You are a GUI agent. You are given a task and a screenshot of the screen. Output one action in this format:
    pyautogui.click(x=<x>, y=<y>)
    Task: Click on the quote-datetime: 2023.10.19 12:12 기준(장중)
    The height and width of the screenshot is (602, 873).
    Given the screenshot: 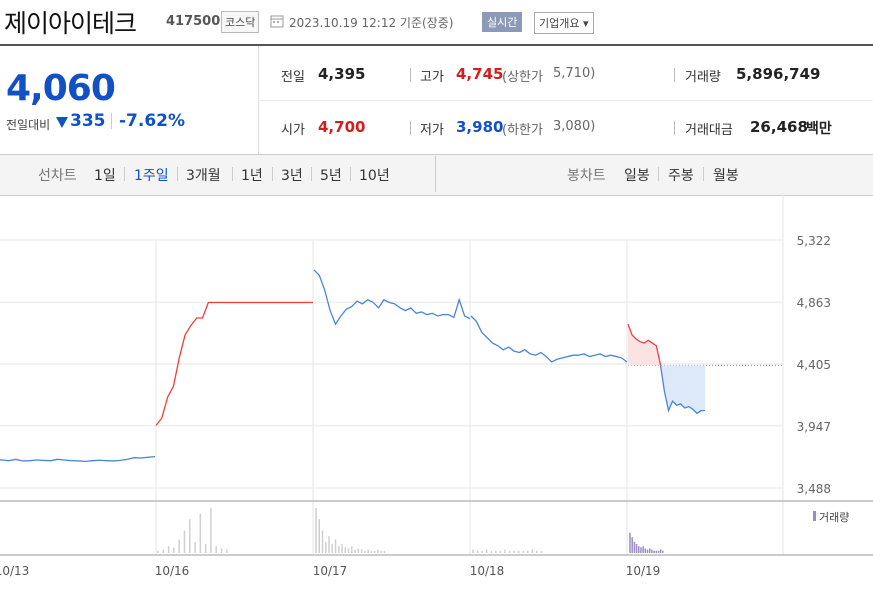 What is the action you would take?
    pyautogui.click(x=371, y=23)
    